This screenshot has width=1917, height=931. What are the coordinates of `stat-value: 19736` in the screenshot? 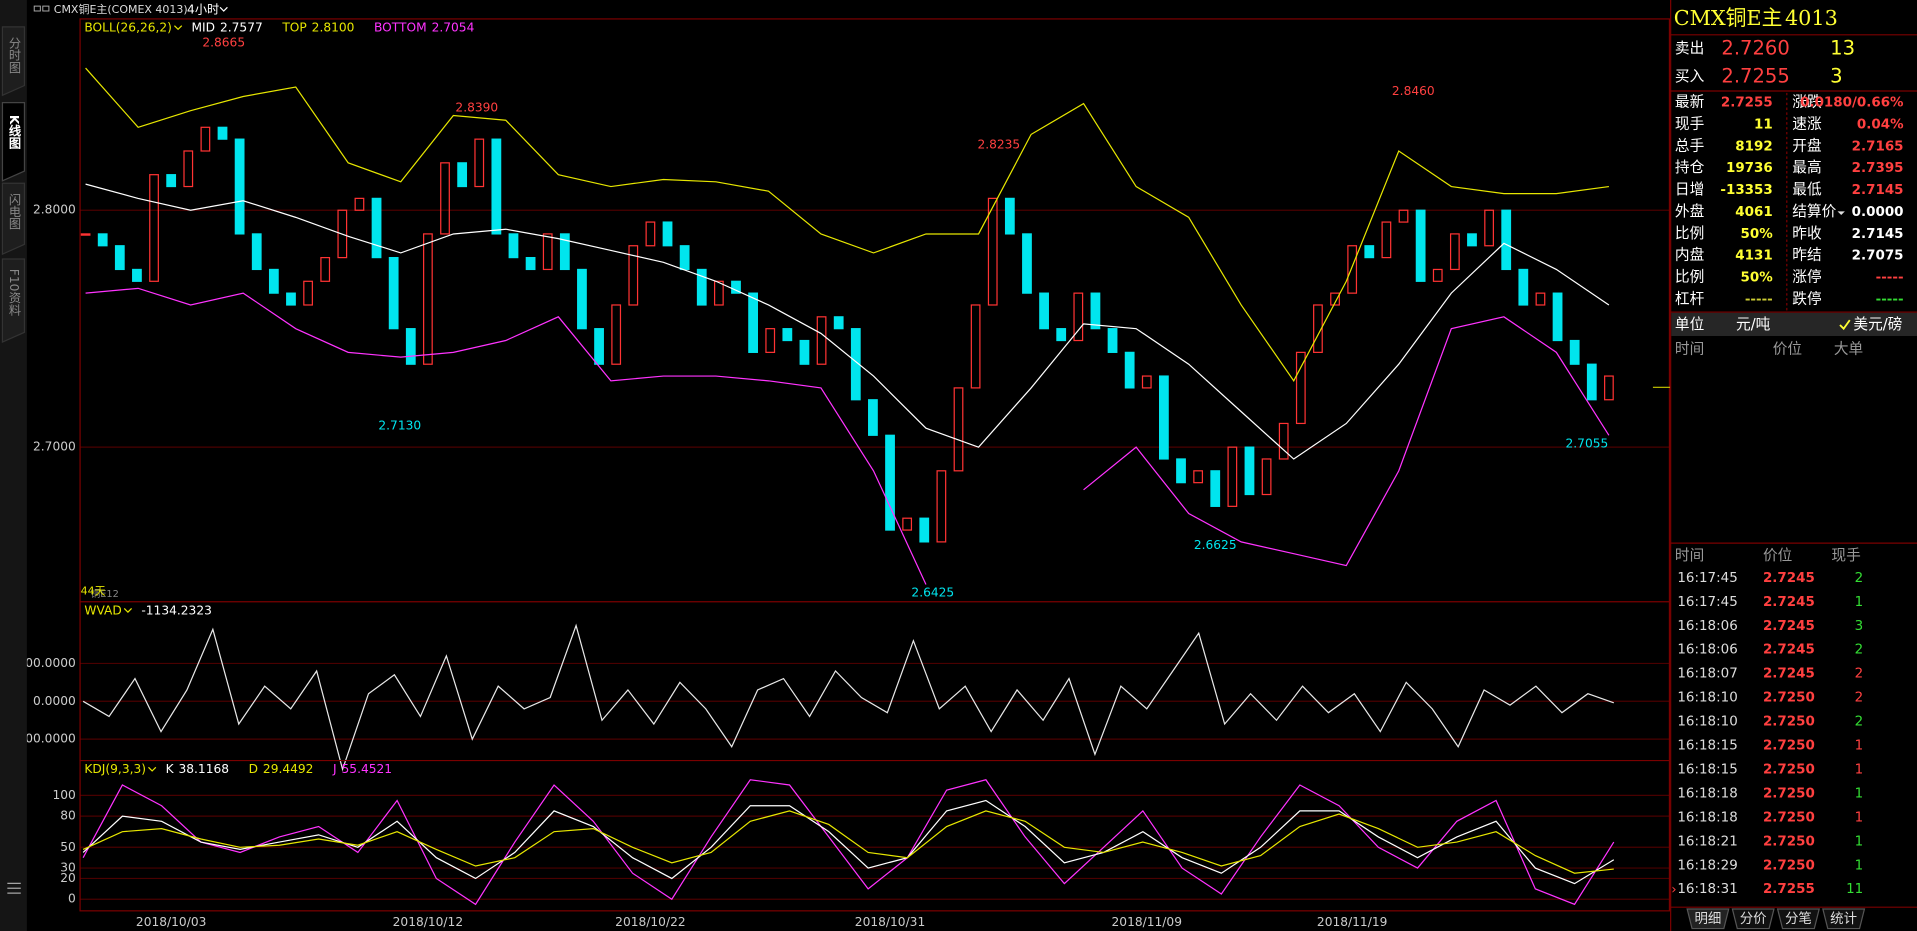 It's located at (1749, 168).